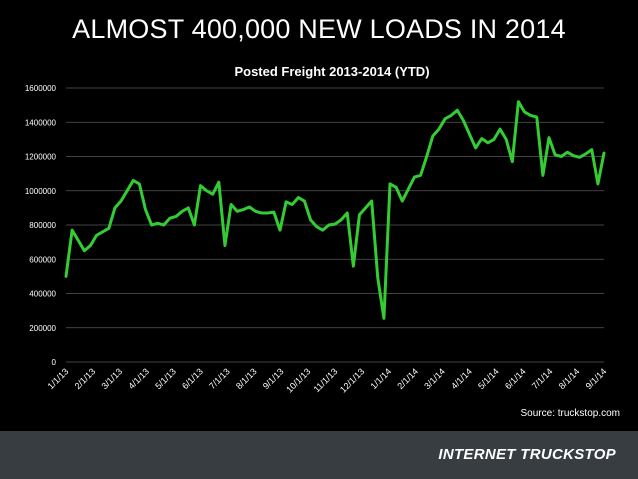  What do you see at coordinates (42, 294) in the screenshot?
I see `y-tick-label: 400000` at bounding box center [42, 294].